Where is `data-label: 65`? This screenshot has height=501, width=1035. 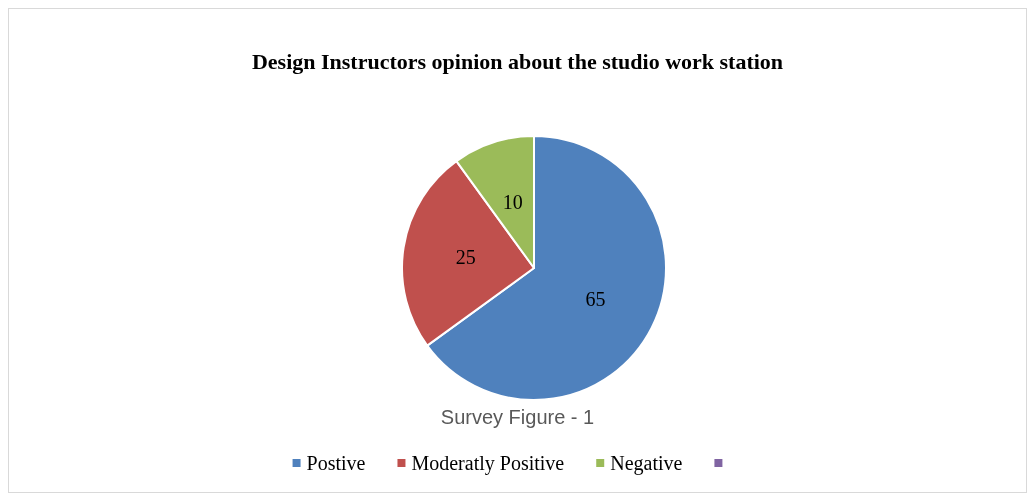 data-label: 65 is located at coordinates (595, 299).